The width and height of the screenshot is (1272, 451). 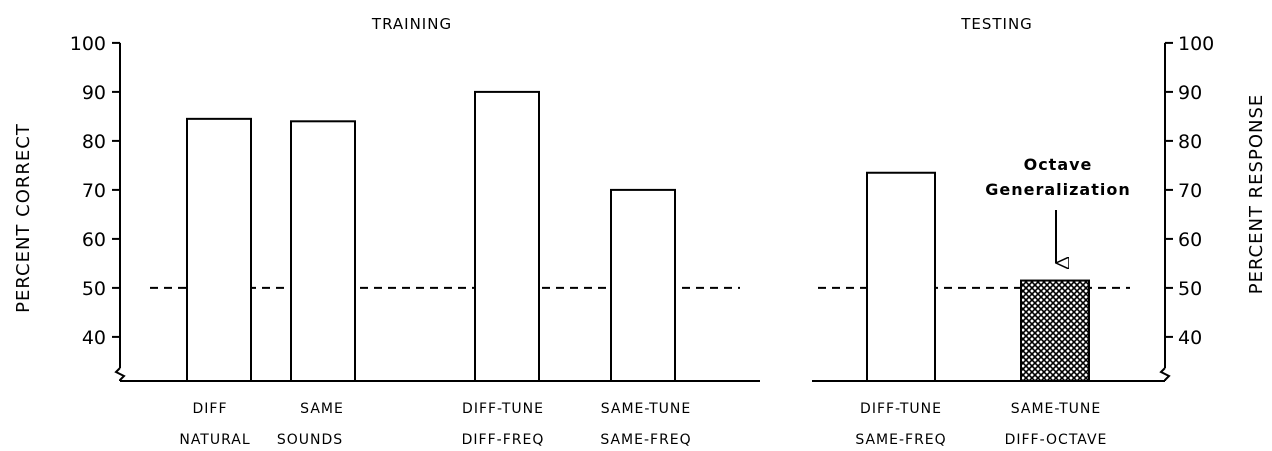 What do you see at coordinates (209, 409) in the screenshot?
I see `category-label: DIFF` at bounding box center [209, 409].